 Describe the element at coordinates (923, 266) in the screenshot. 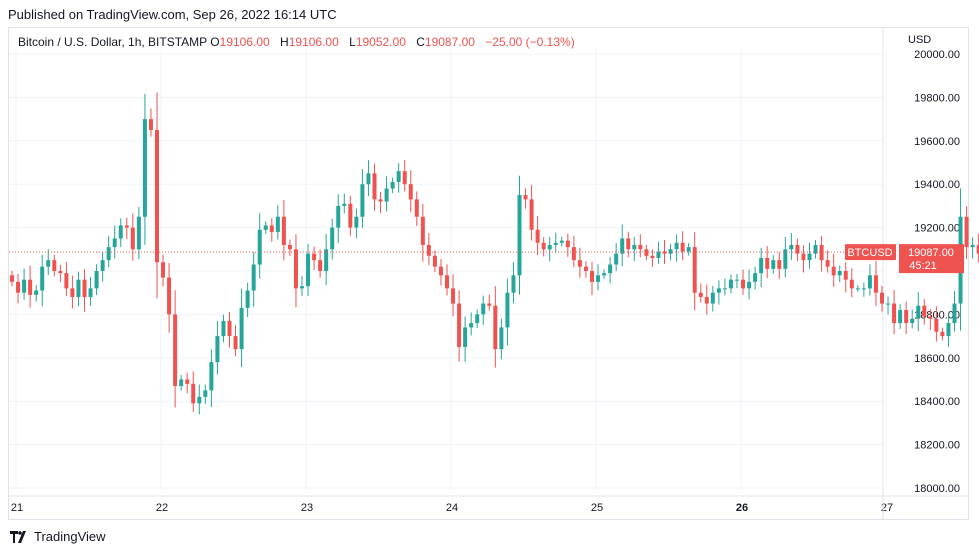

I see `price-tag-countdown: 45:21` at that location.